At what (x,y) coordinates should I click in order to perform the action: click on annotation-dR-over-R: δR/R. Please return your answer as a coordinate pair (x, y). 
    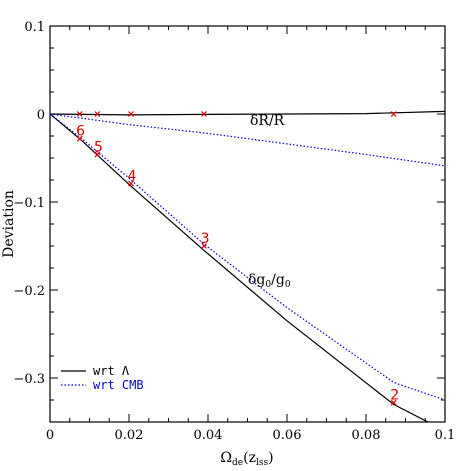
    Looking at the image, I should click on (267, 121).